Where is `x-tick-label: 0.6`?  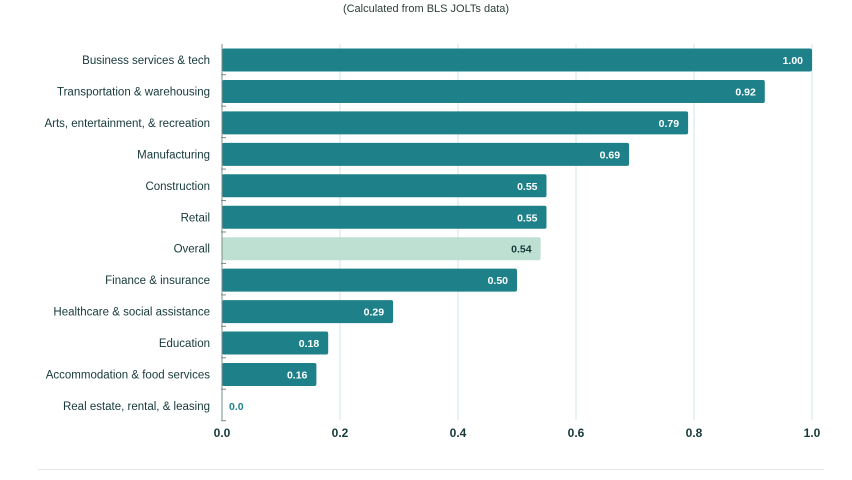
x-tick-label: 0.6 is located at coordinates (576, 433).